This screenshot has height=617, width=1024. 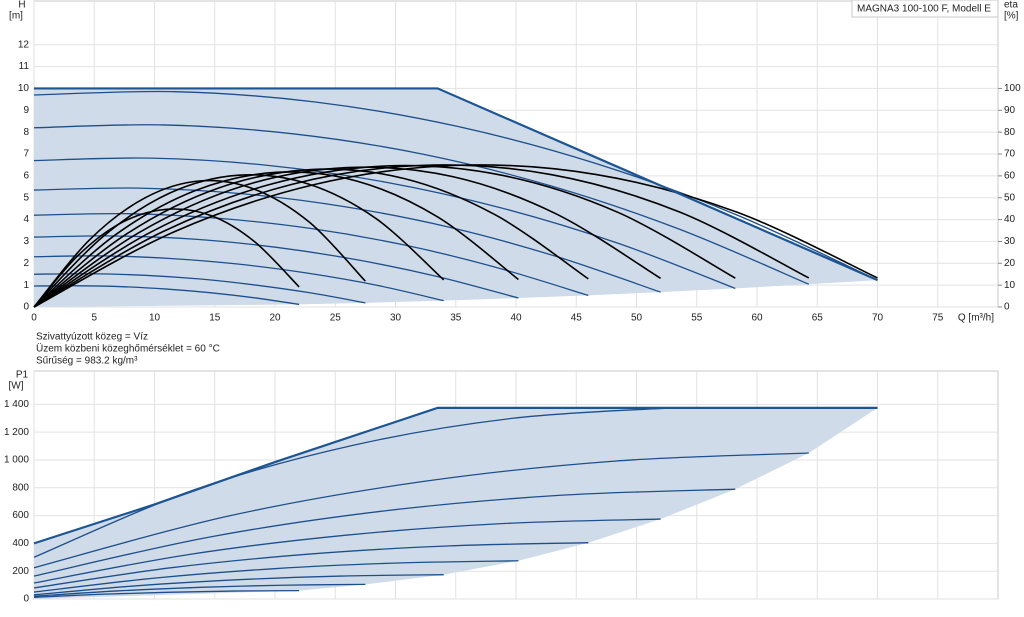 What do you see at coordinates (87, 361) in the screenshot?
I see `annotation: Sűrűség = 983.2 kg/m³` at bounding box center [87, 361].